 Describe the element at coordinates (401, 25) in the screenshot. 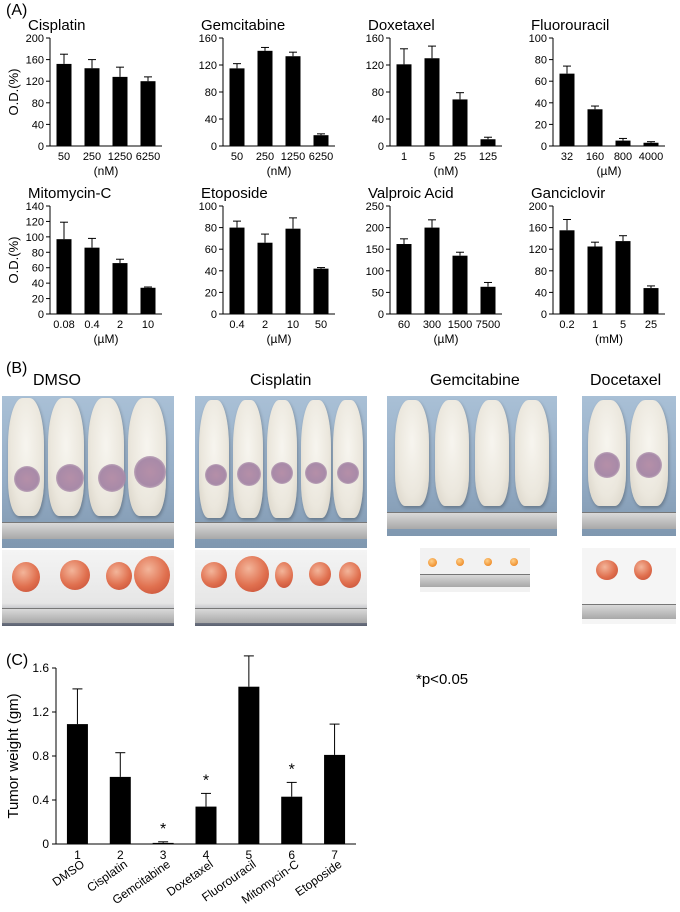

I see `chart-title: Doxetaxel` at that location.